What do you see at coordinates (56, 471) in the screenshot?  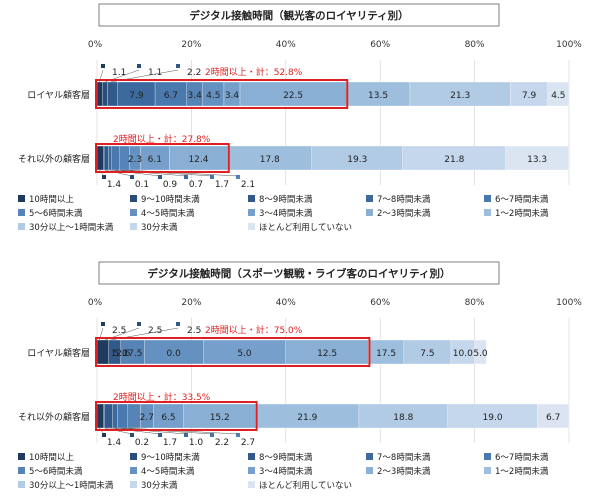 I see `legend-label: 5～6時間未満` at bounding box center [56, 471].